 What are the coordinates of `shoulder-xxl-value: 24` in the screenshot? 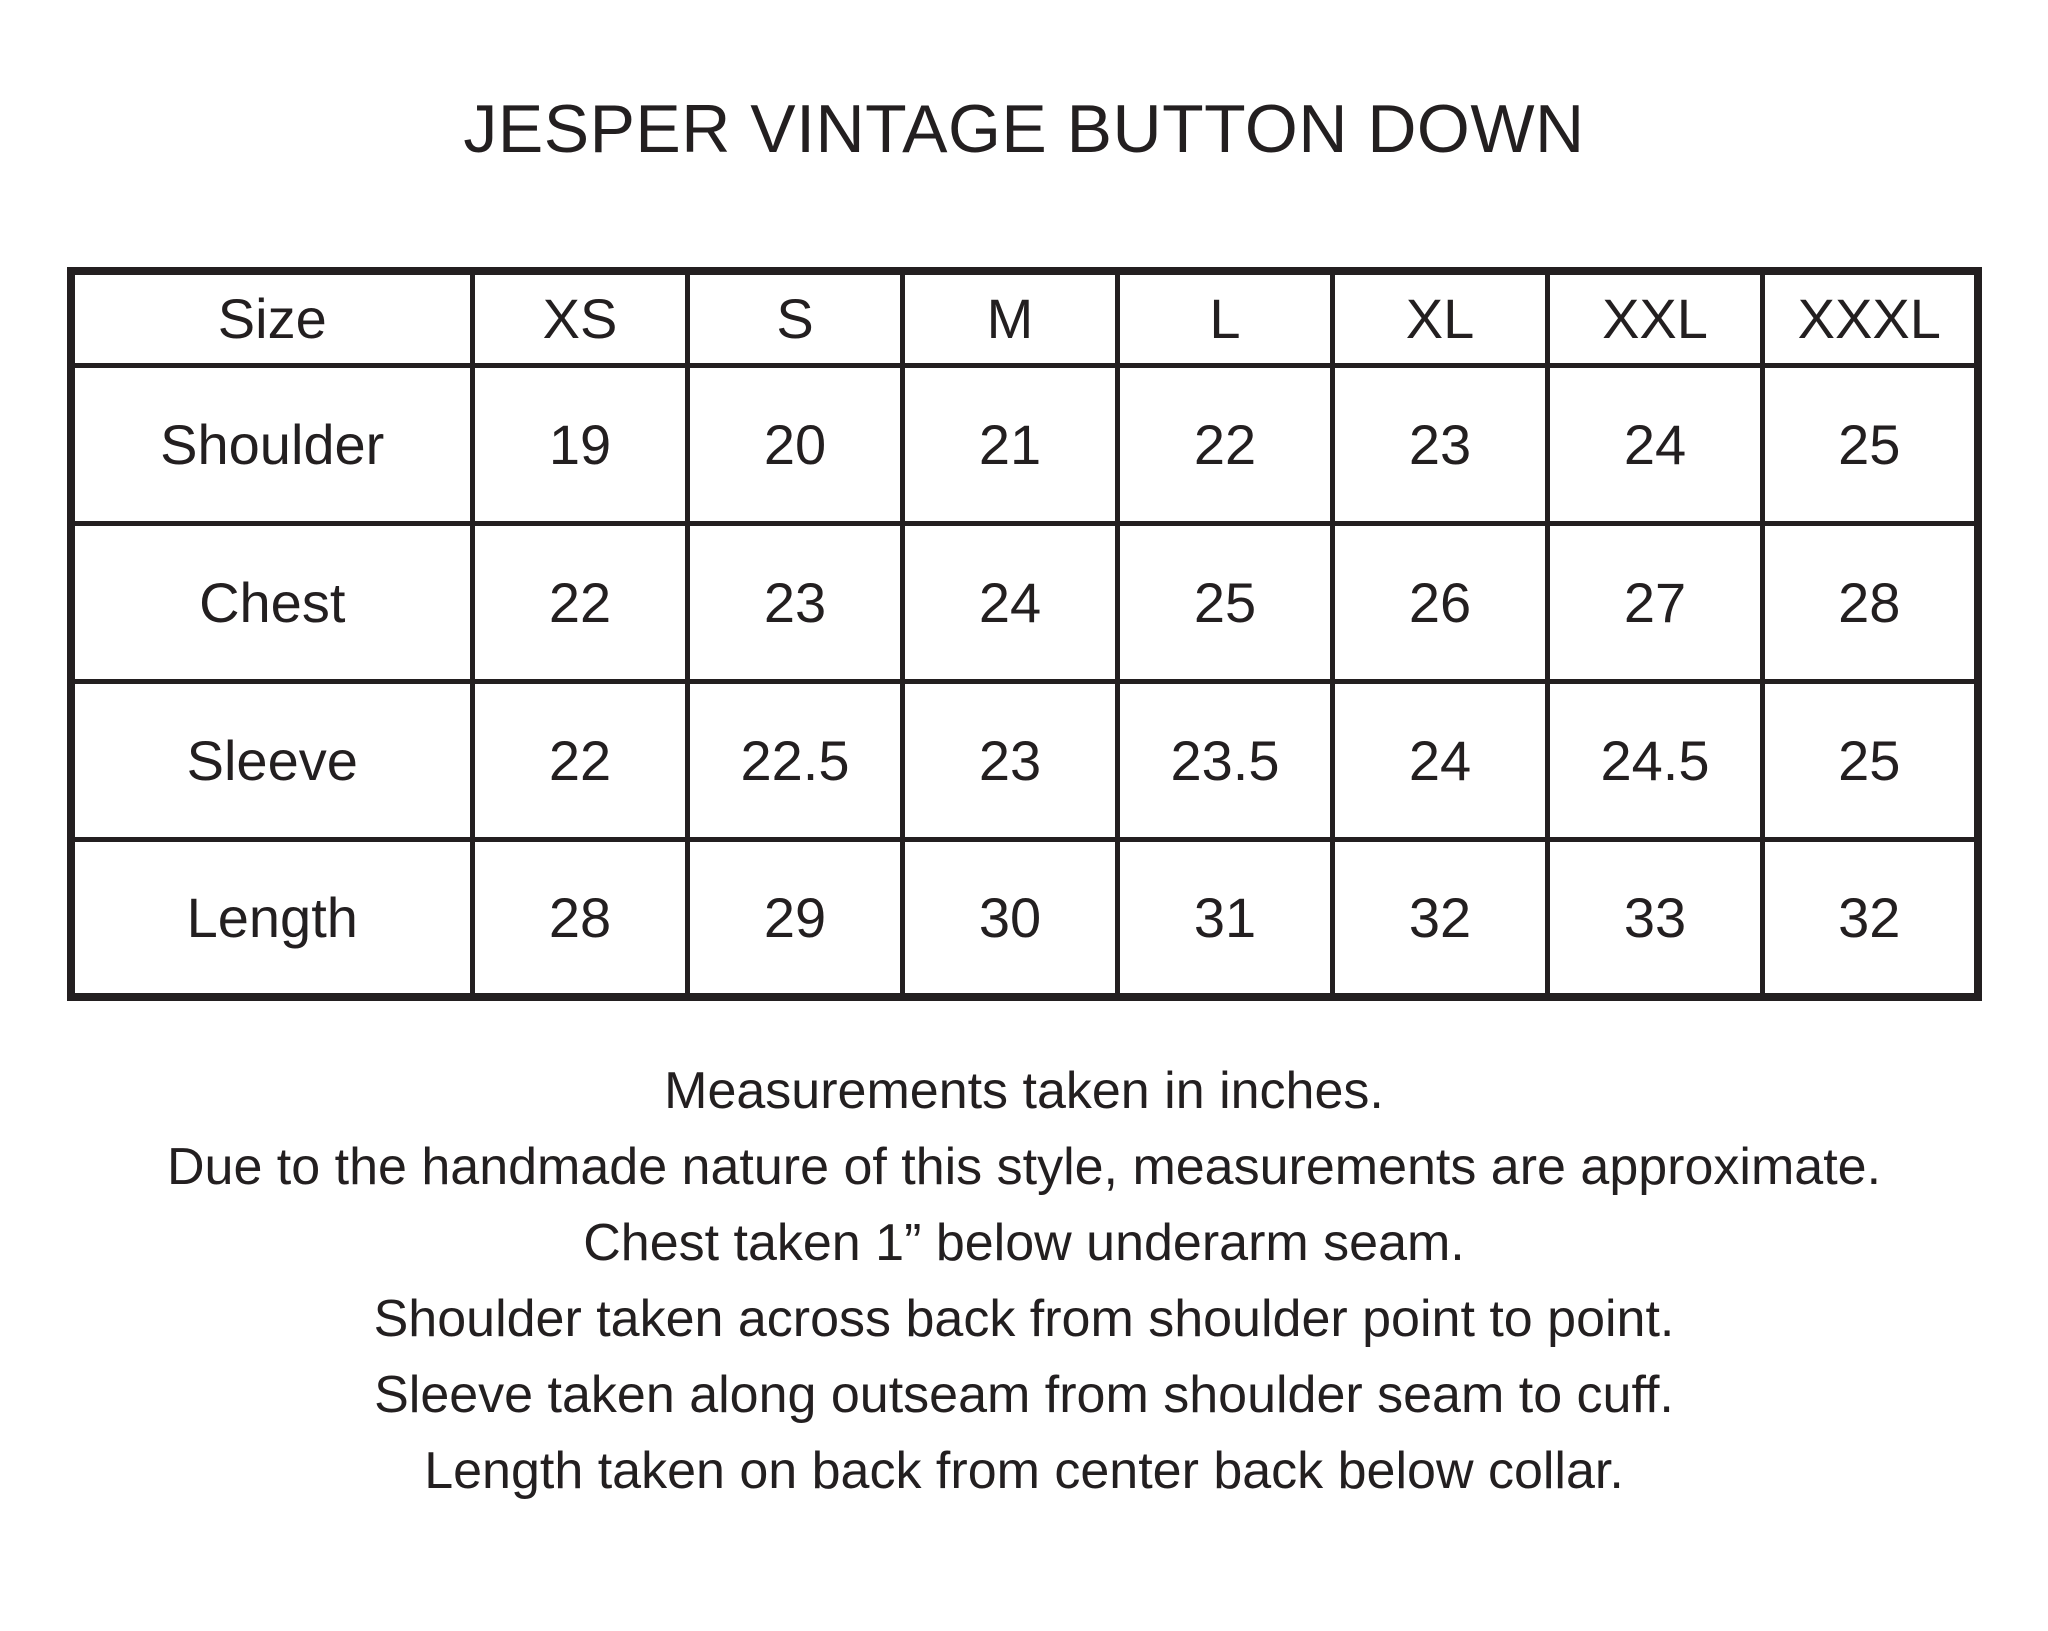 It's located at (1655, 444).